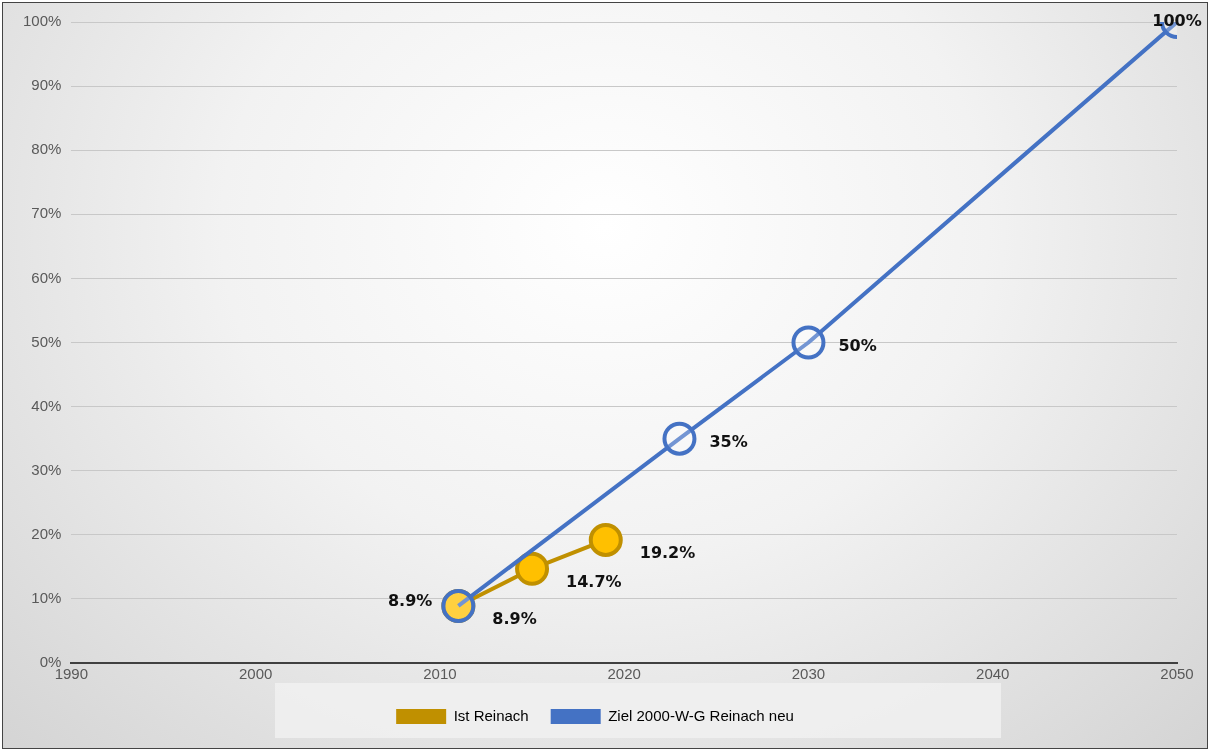 This screenshot has height=751, width=1210. Describe the element at coordinates (46, 533) in the screenshot. I see `y-tick-label: 20%` at that location.